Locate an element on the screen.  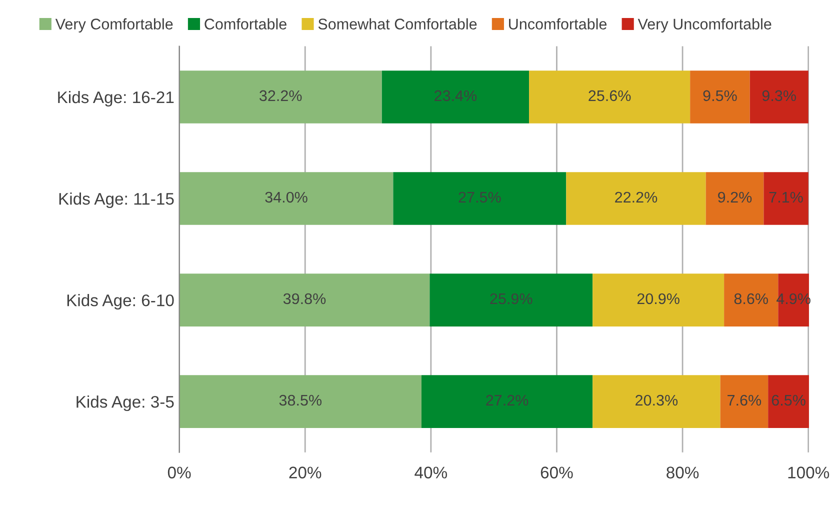
data-label: 27.2% is located at coordinates (507, 400).